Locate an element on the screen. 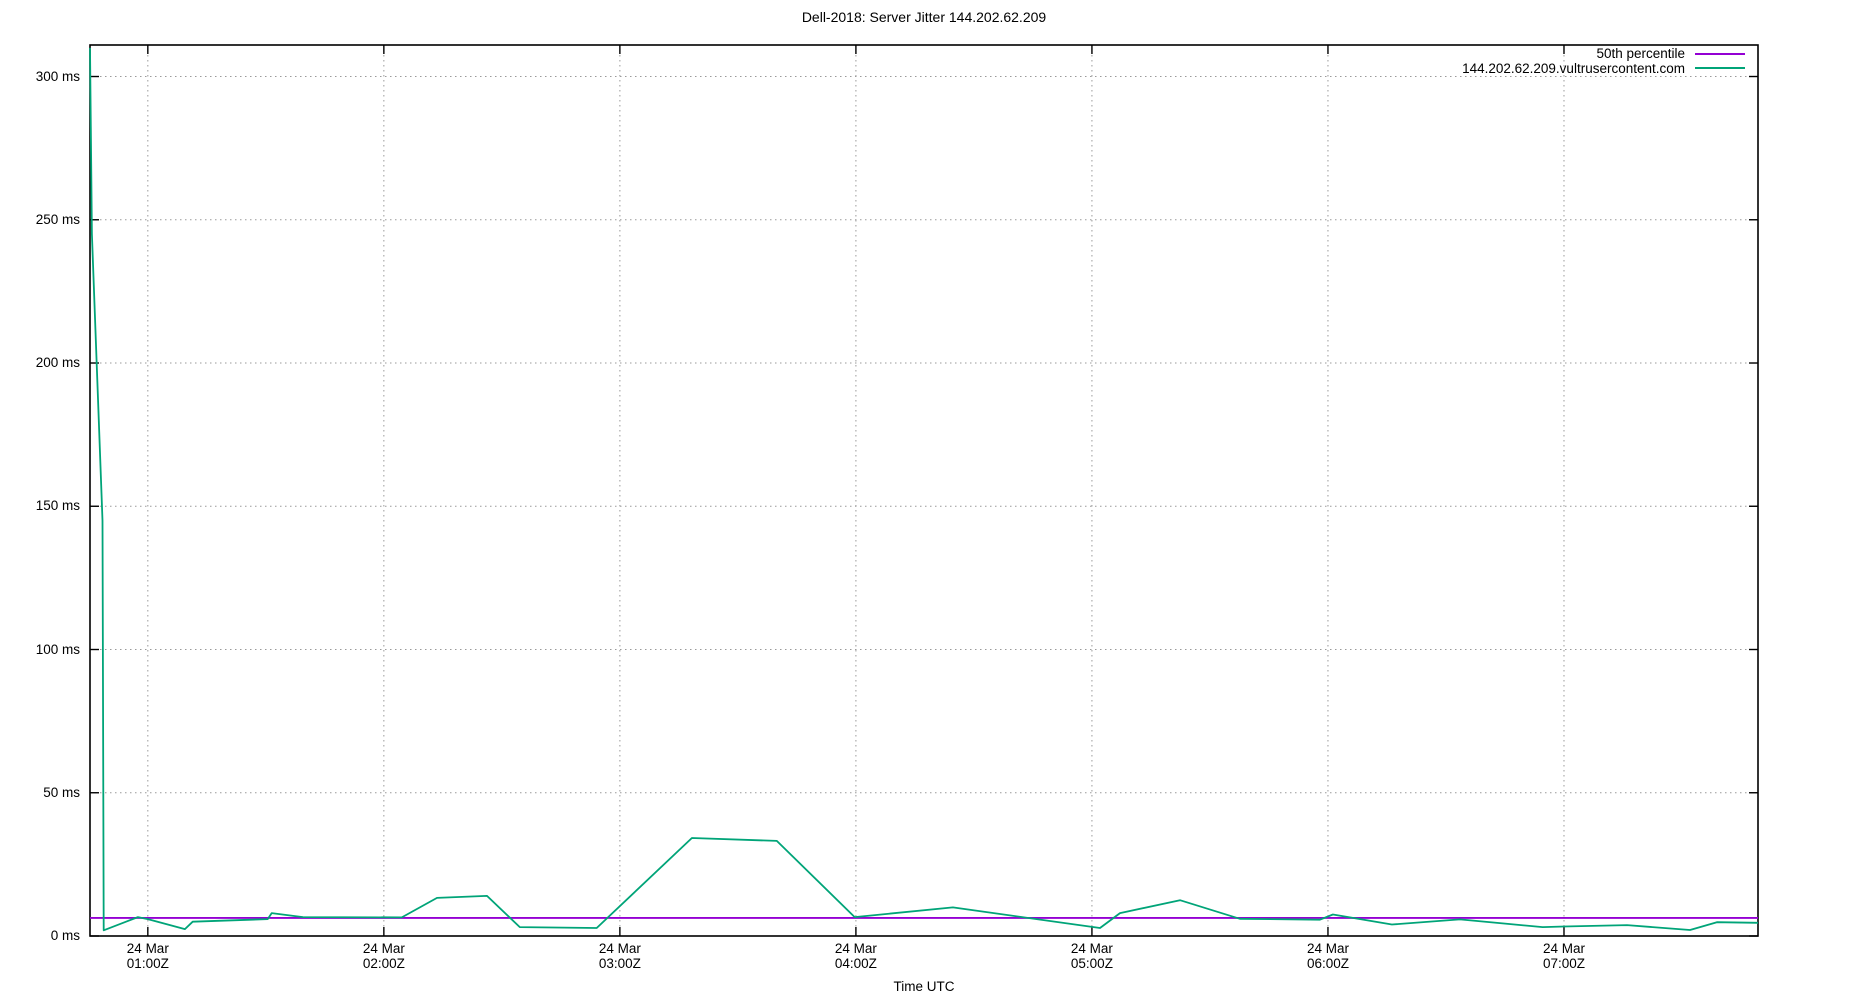 The width and height of the screenshot is (1850, 1000). legend-row: 50th percentile is located at coordinates (1603, 54).